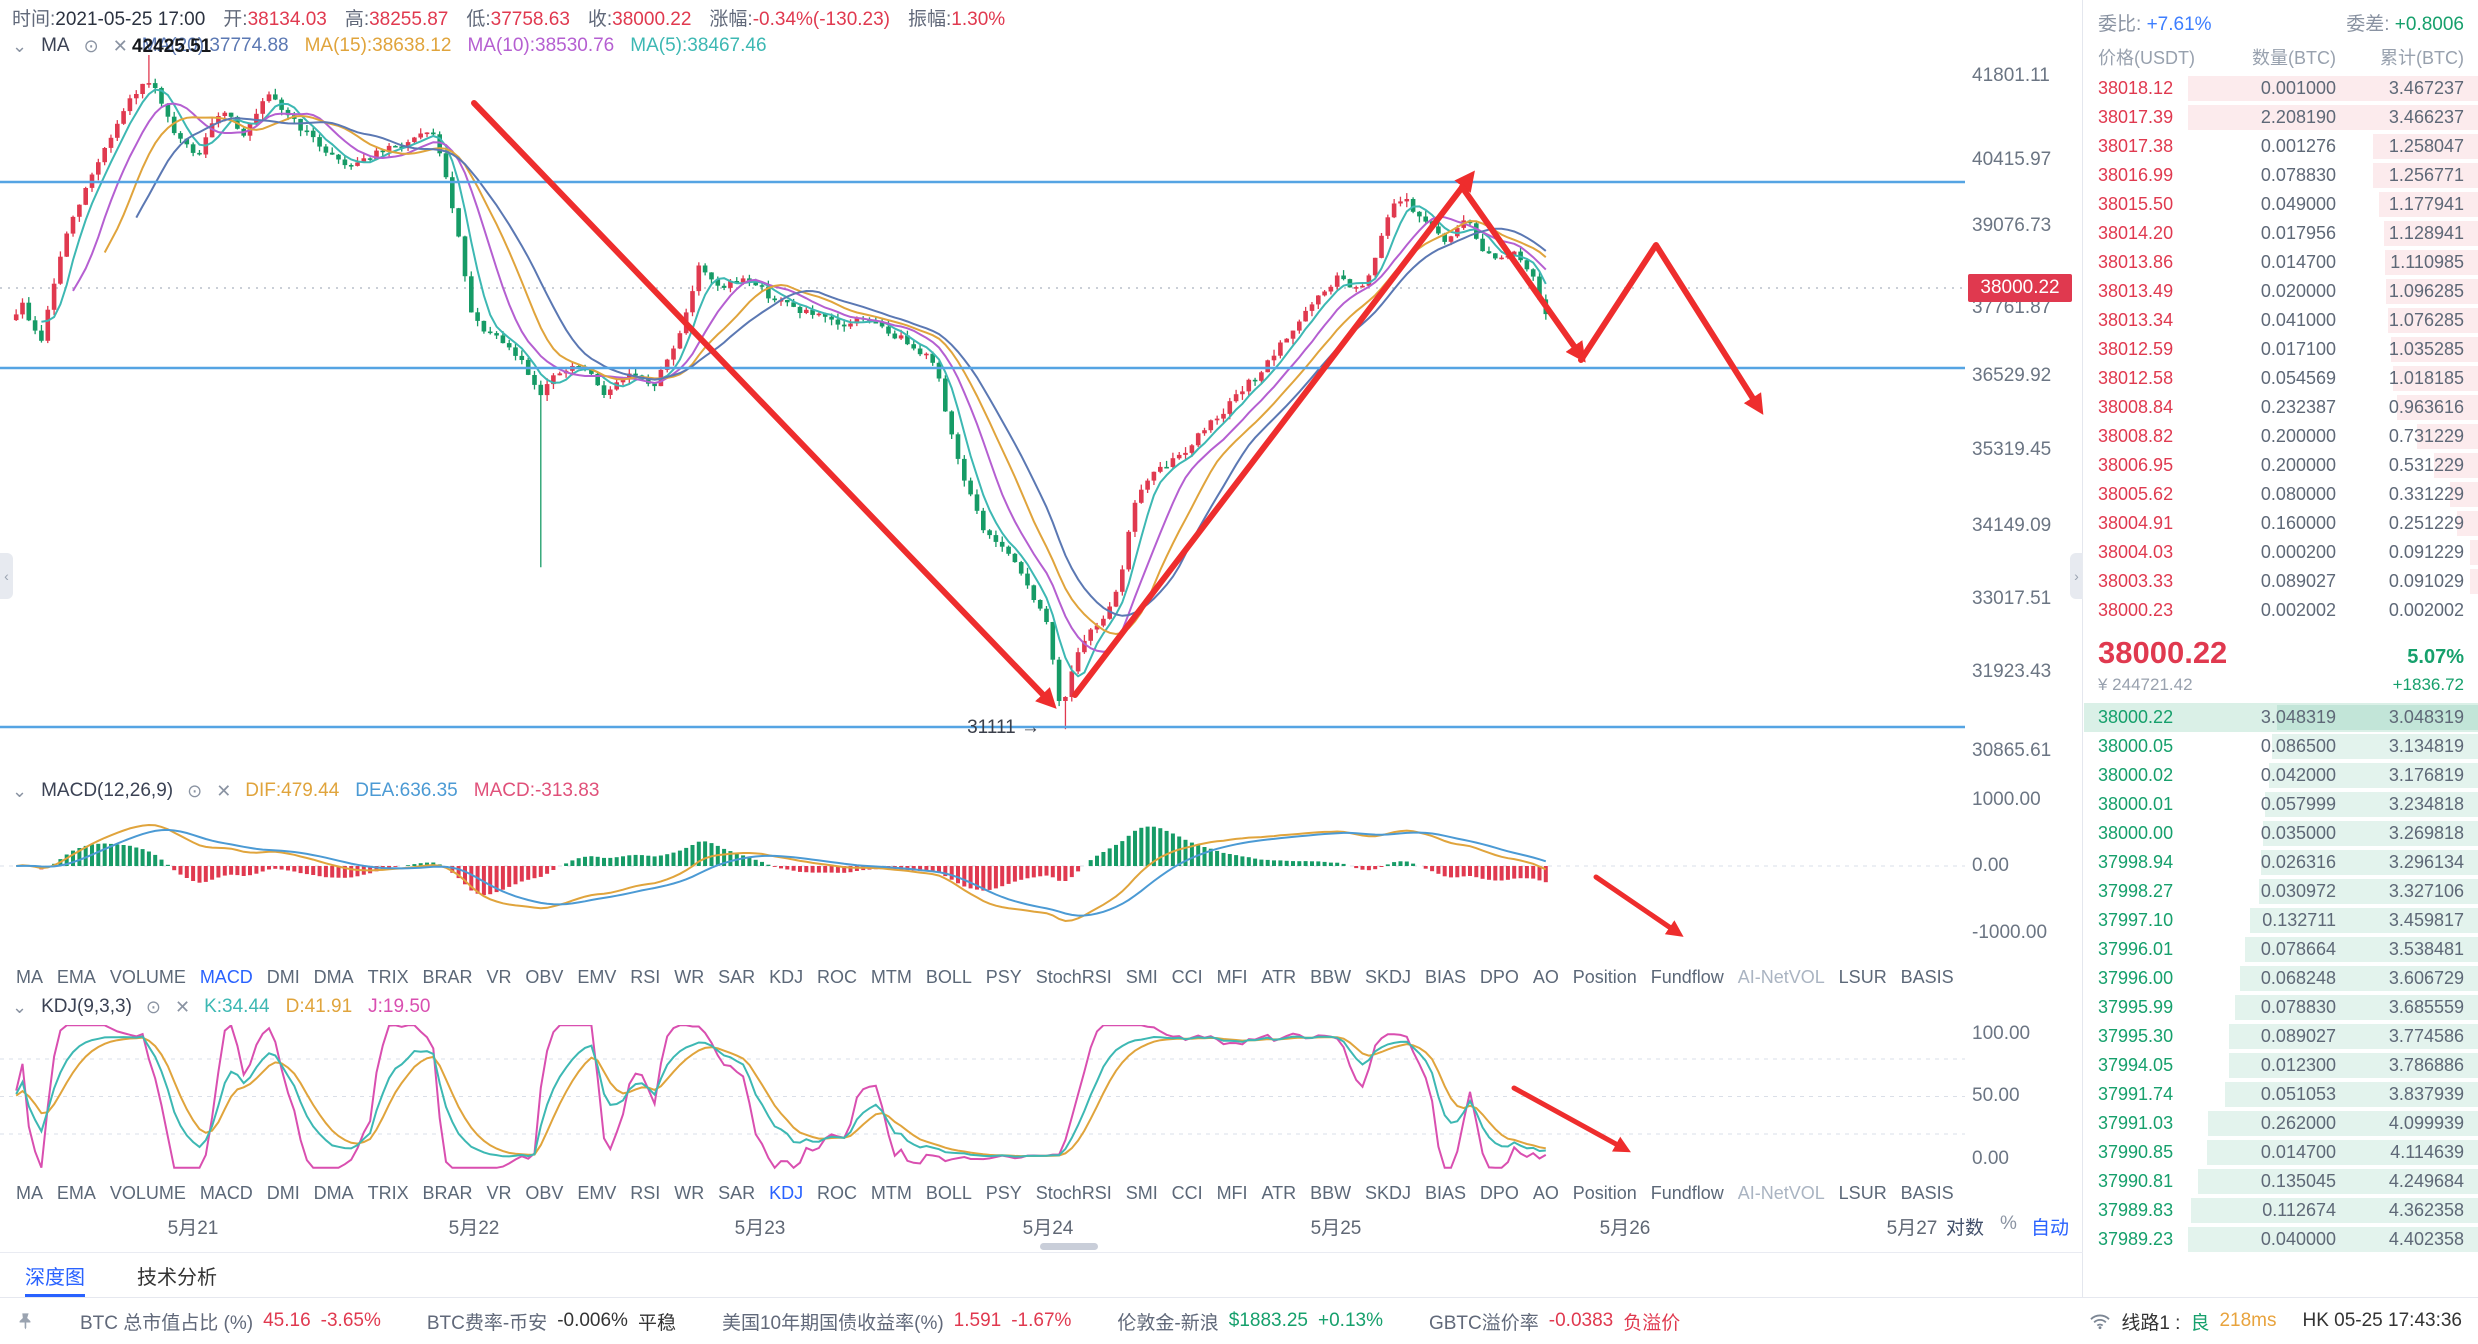  I want to click on indicator-tab-vr: VR, so click(499, 976).